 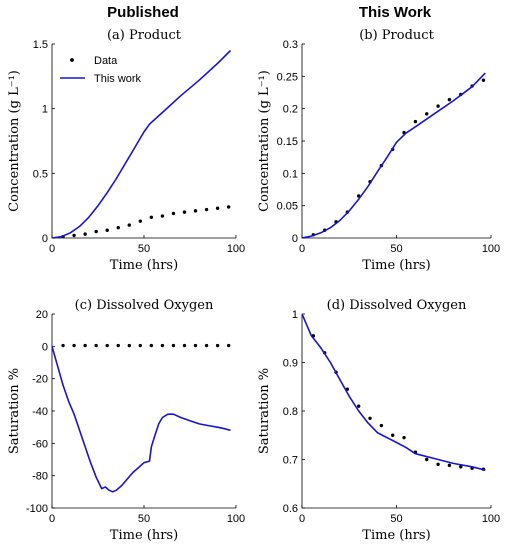 I want to click on y-tick-label: 0.05, so click(x=287, y=207).